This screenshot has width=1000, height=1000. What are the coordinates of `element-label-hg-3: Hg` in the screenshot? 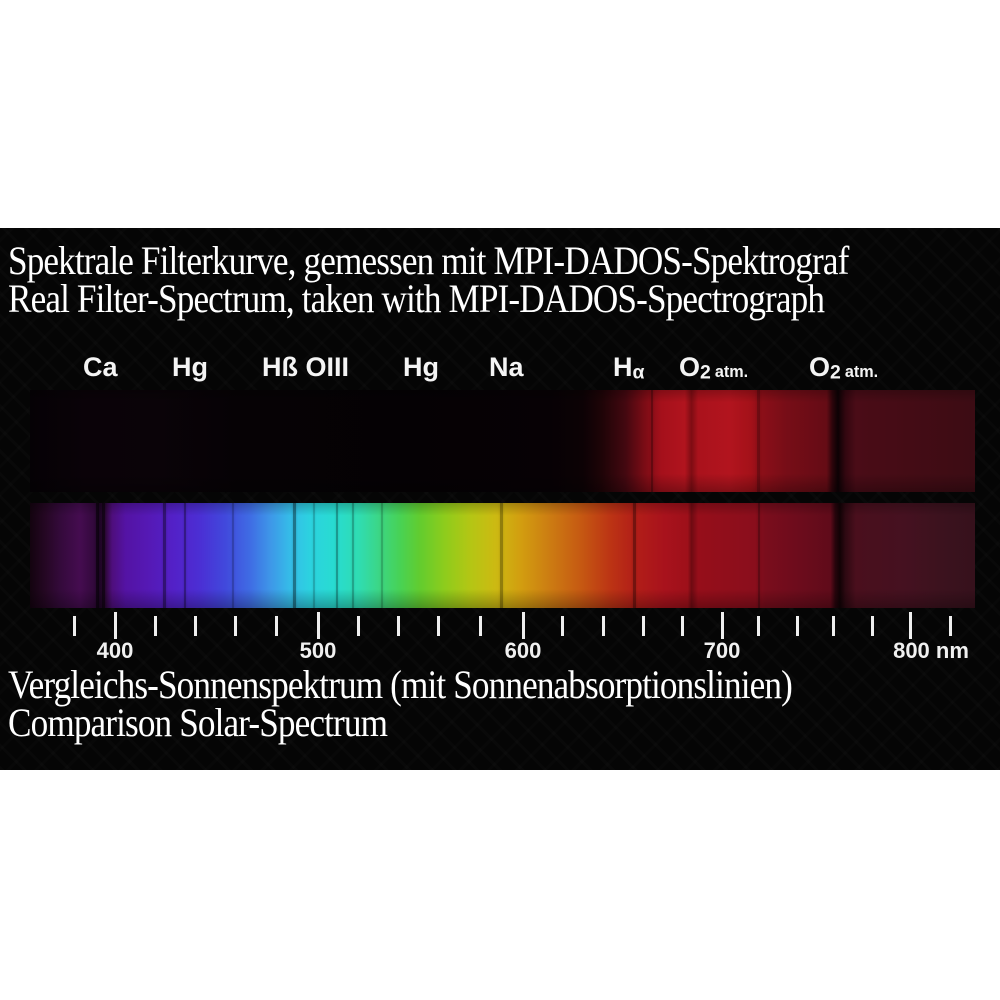 It's located at (421, 367).